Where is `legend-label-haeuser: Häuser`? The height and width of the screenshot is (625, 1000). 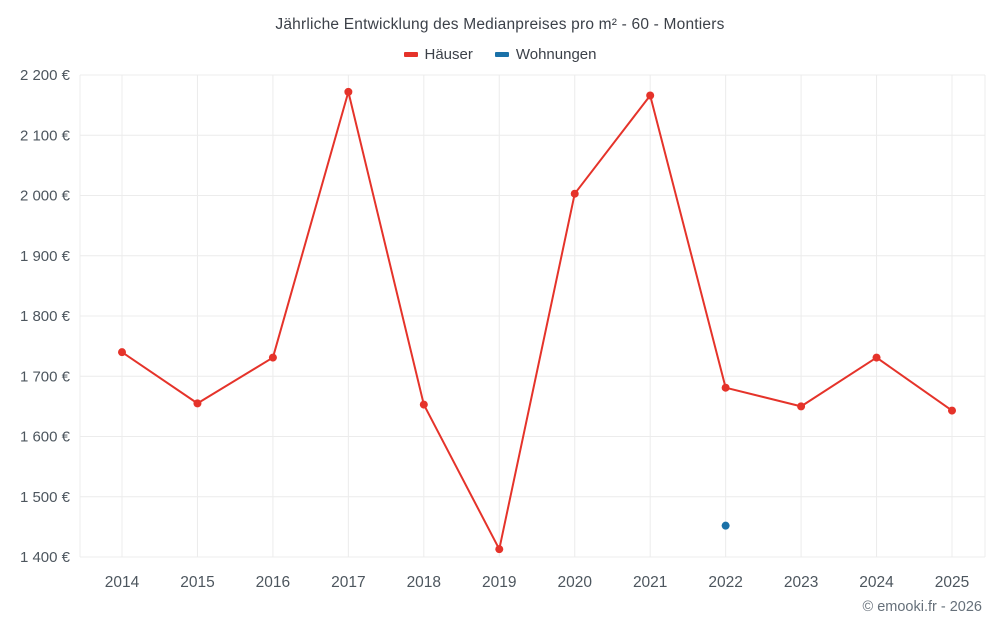
legend-label-haeuser: Häuser is located at coordinates (448, 54).